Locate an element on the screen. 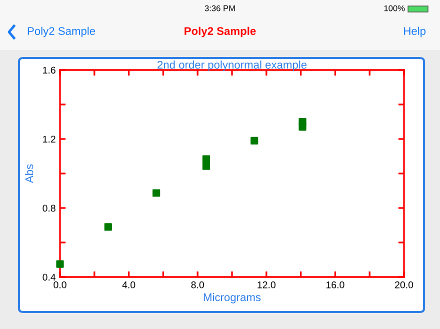  text: 100% is located at coordinates (394, 8).